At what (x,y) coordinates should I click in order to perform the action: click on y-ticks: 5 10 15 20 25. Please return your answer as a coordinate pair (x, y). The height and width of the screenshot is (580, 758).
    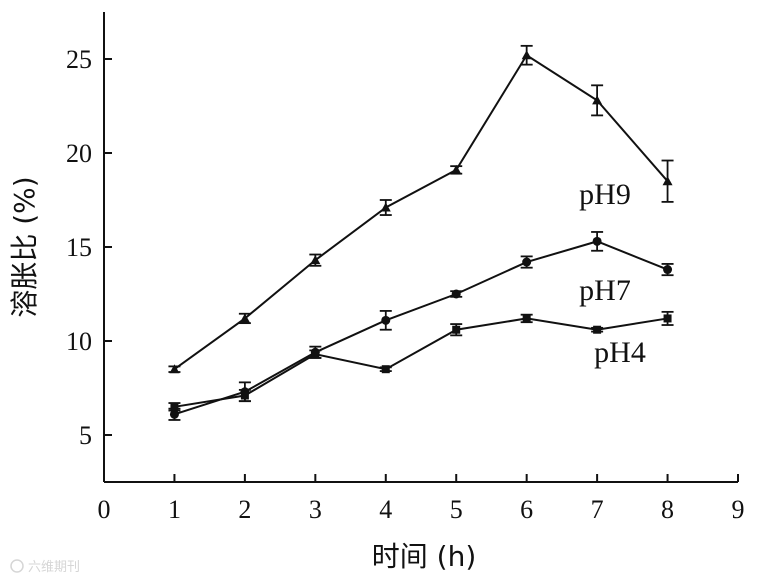
    Looking at the image, I should click on (89, 247).